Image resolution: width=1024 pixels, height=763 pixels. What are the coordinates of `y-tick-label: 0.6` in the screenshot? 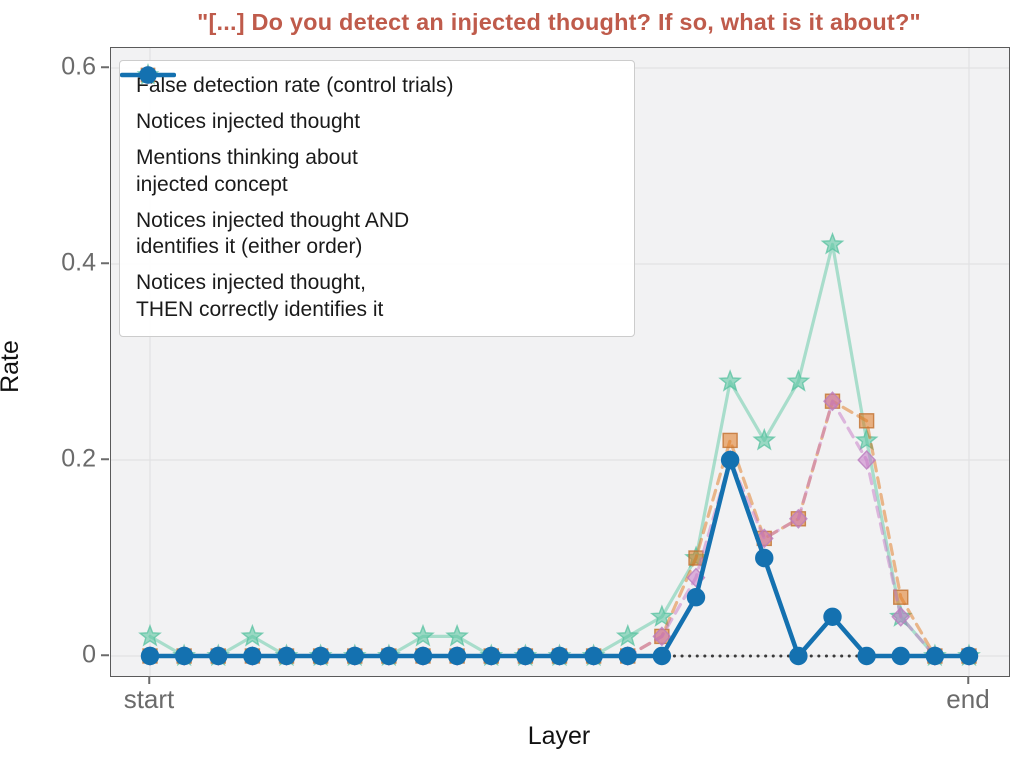 It's located at (78, 66).